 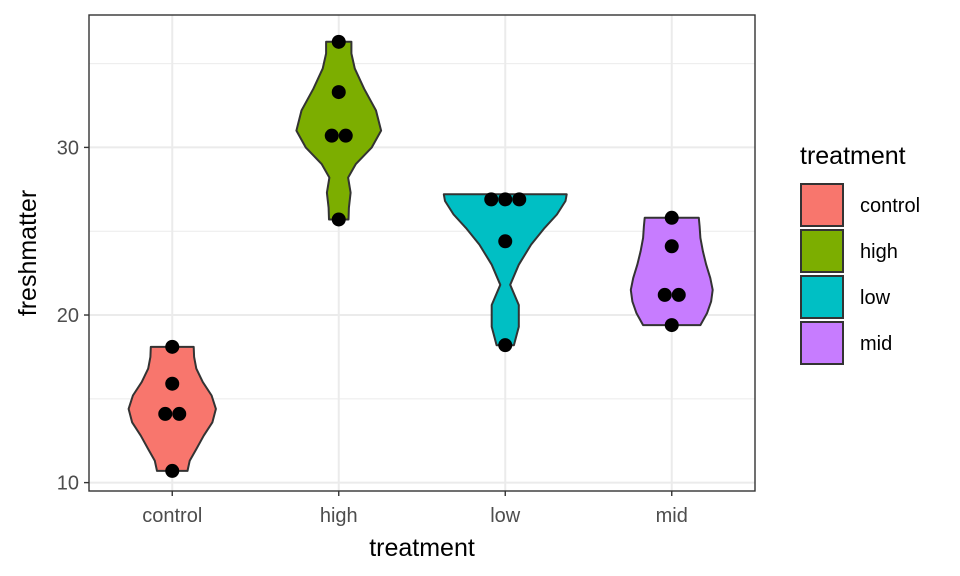 I want to click on y-tick-label: 20, so click(x=68, y=316).